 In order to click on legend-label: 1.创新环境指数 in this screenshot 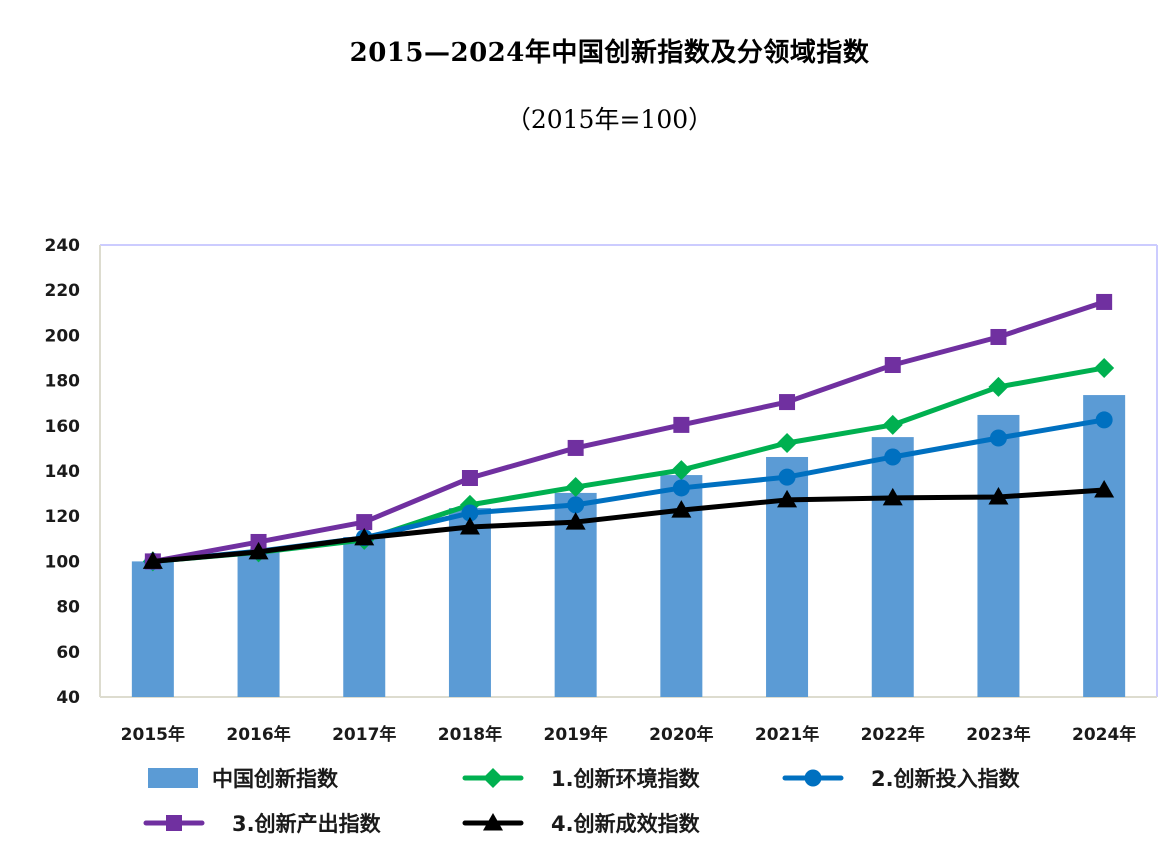, I will do `click(626, 779)`.